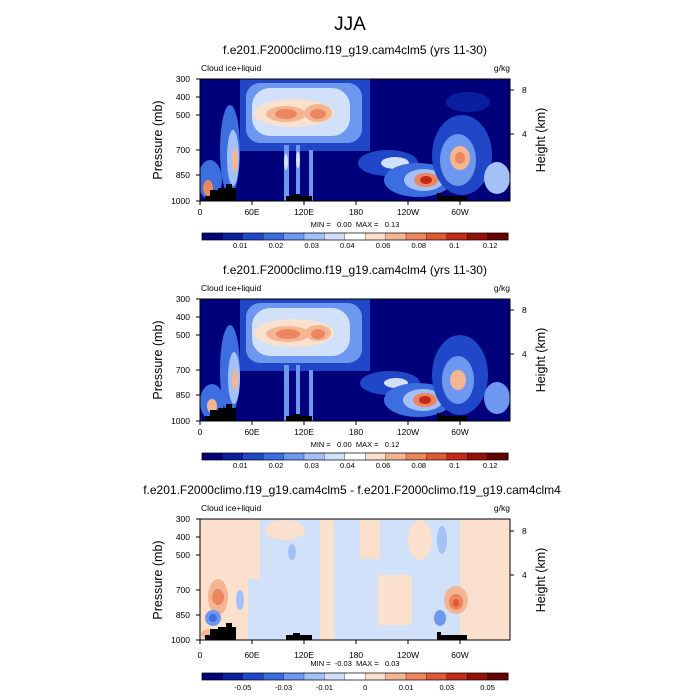 The width and height of the screenshot is (700, 700). I want to click on colorbar-label-5: 0.08, so click(418, 245).